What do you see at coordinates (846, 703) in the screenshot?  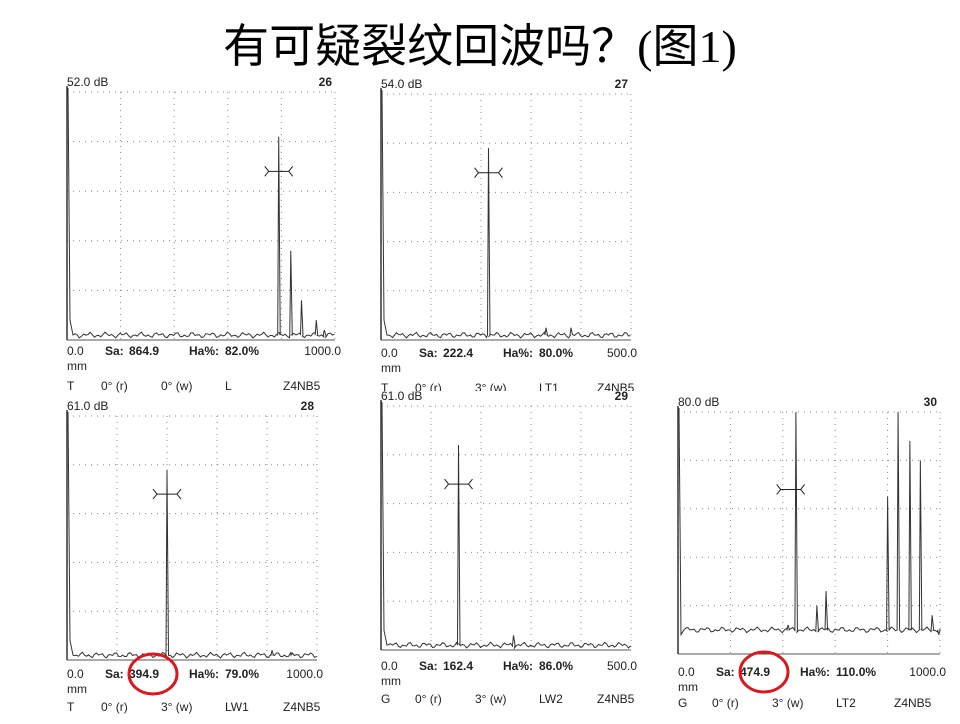 I see `footer-item: LT2` at bounding box center [846, 703].